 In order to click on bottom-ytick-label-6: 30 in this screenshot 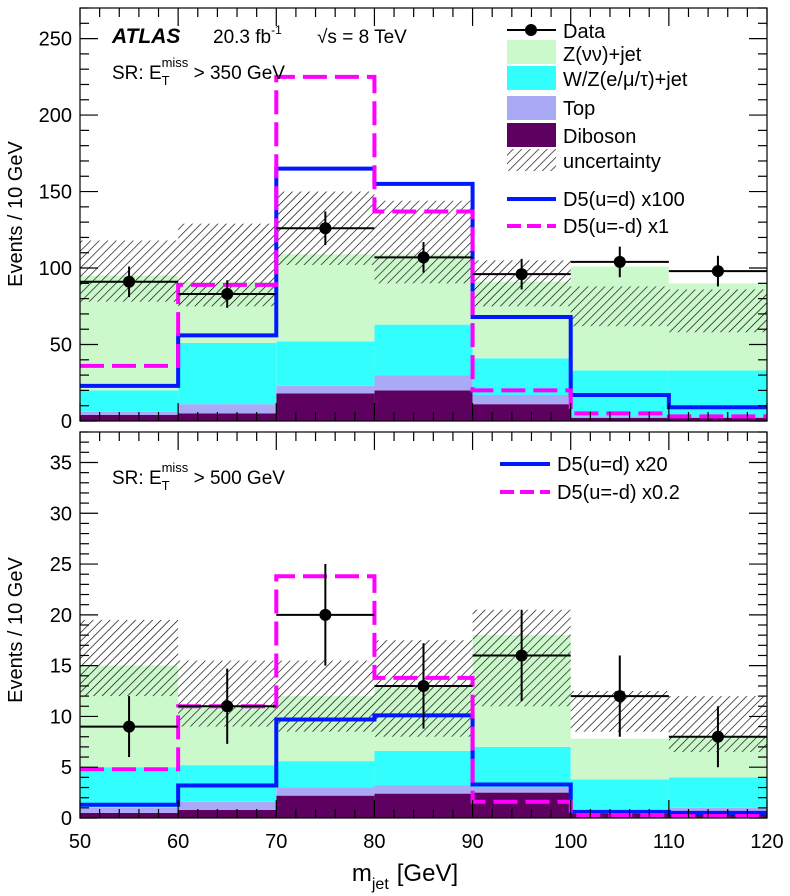, I will do `click(61, 514)`.